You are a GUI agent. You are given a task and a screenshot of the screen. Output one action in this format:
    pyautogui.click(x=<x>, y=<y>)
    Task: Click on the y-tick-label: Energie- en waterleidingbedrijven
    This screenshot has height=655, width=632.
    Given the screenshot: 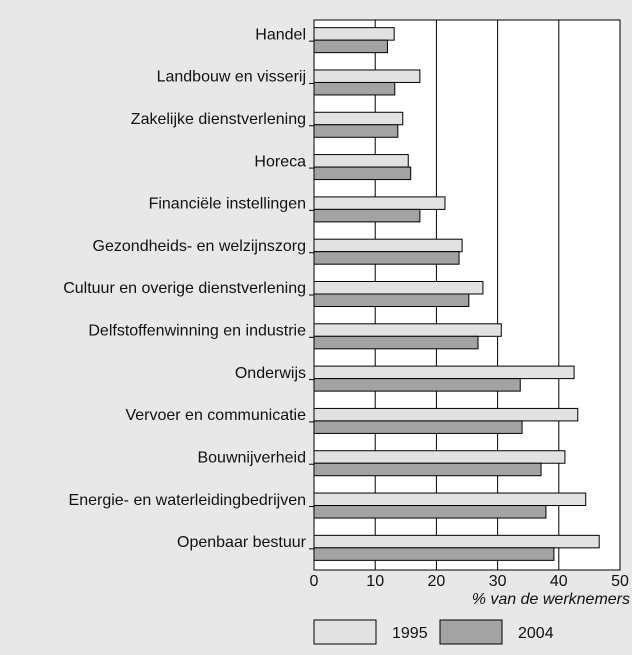 What is the action you would take?
    pyautogui.click(x=187, y=500)
    